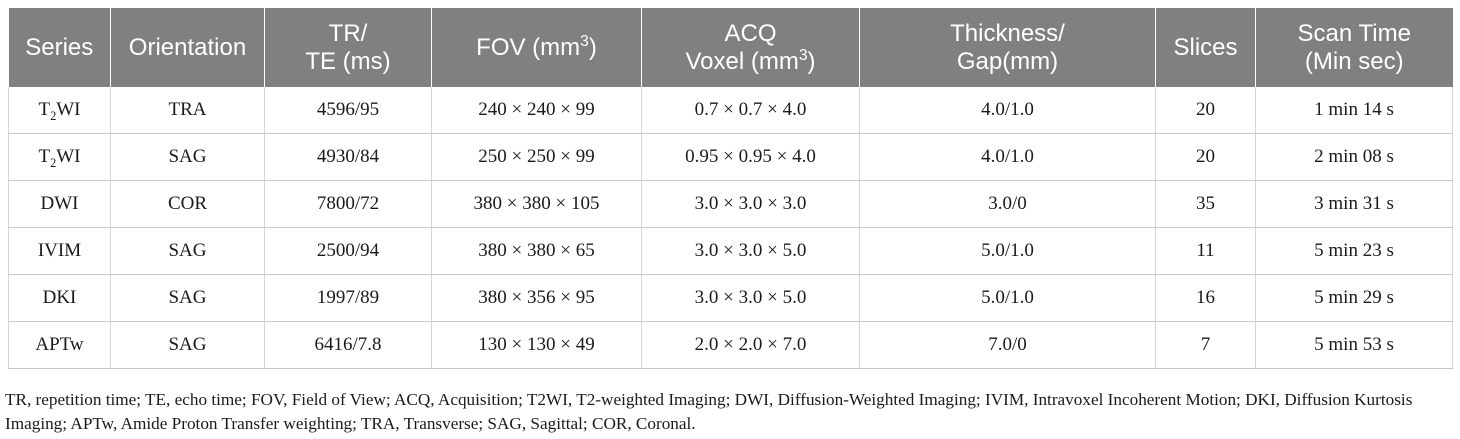 This screenshot has height=439, width=1460. I want to click on cell-fov: 130 × 130 × 49, so click(536, 345).